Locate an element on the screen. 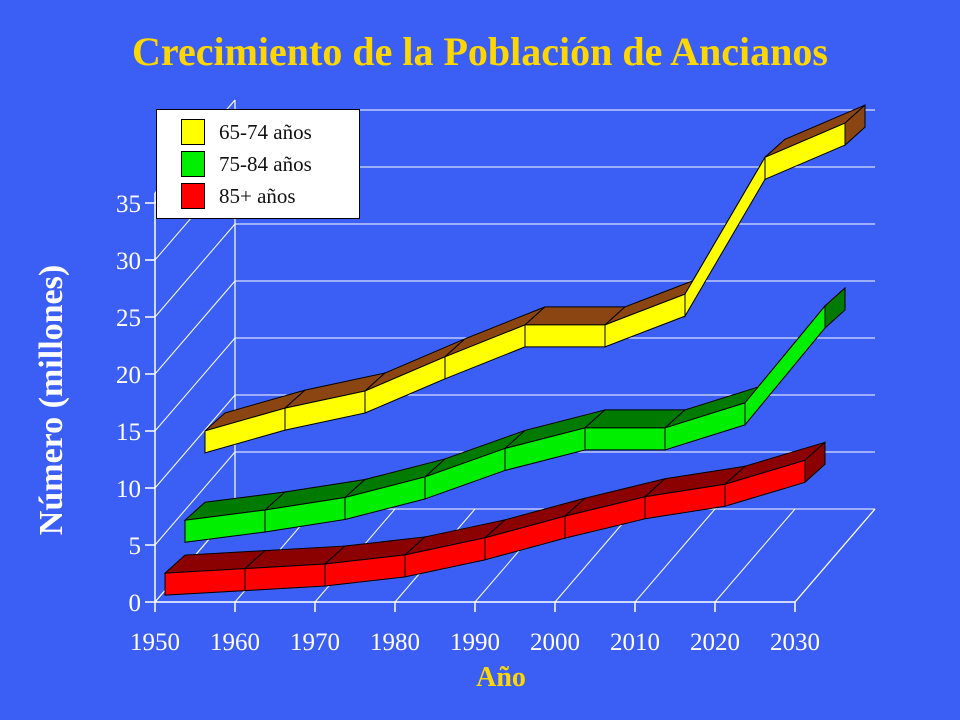 The image size is (960, 720). legend-entry: 85+ años is located at coordinates (270, 196).